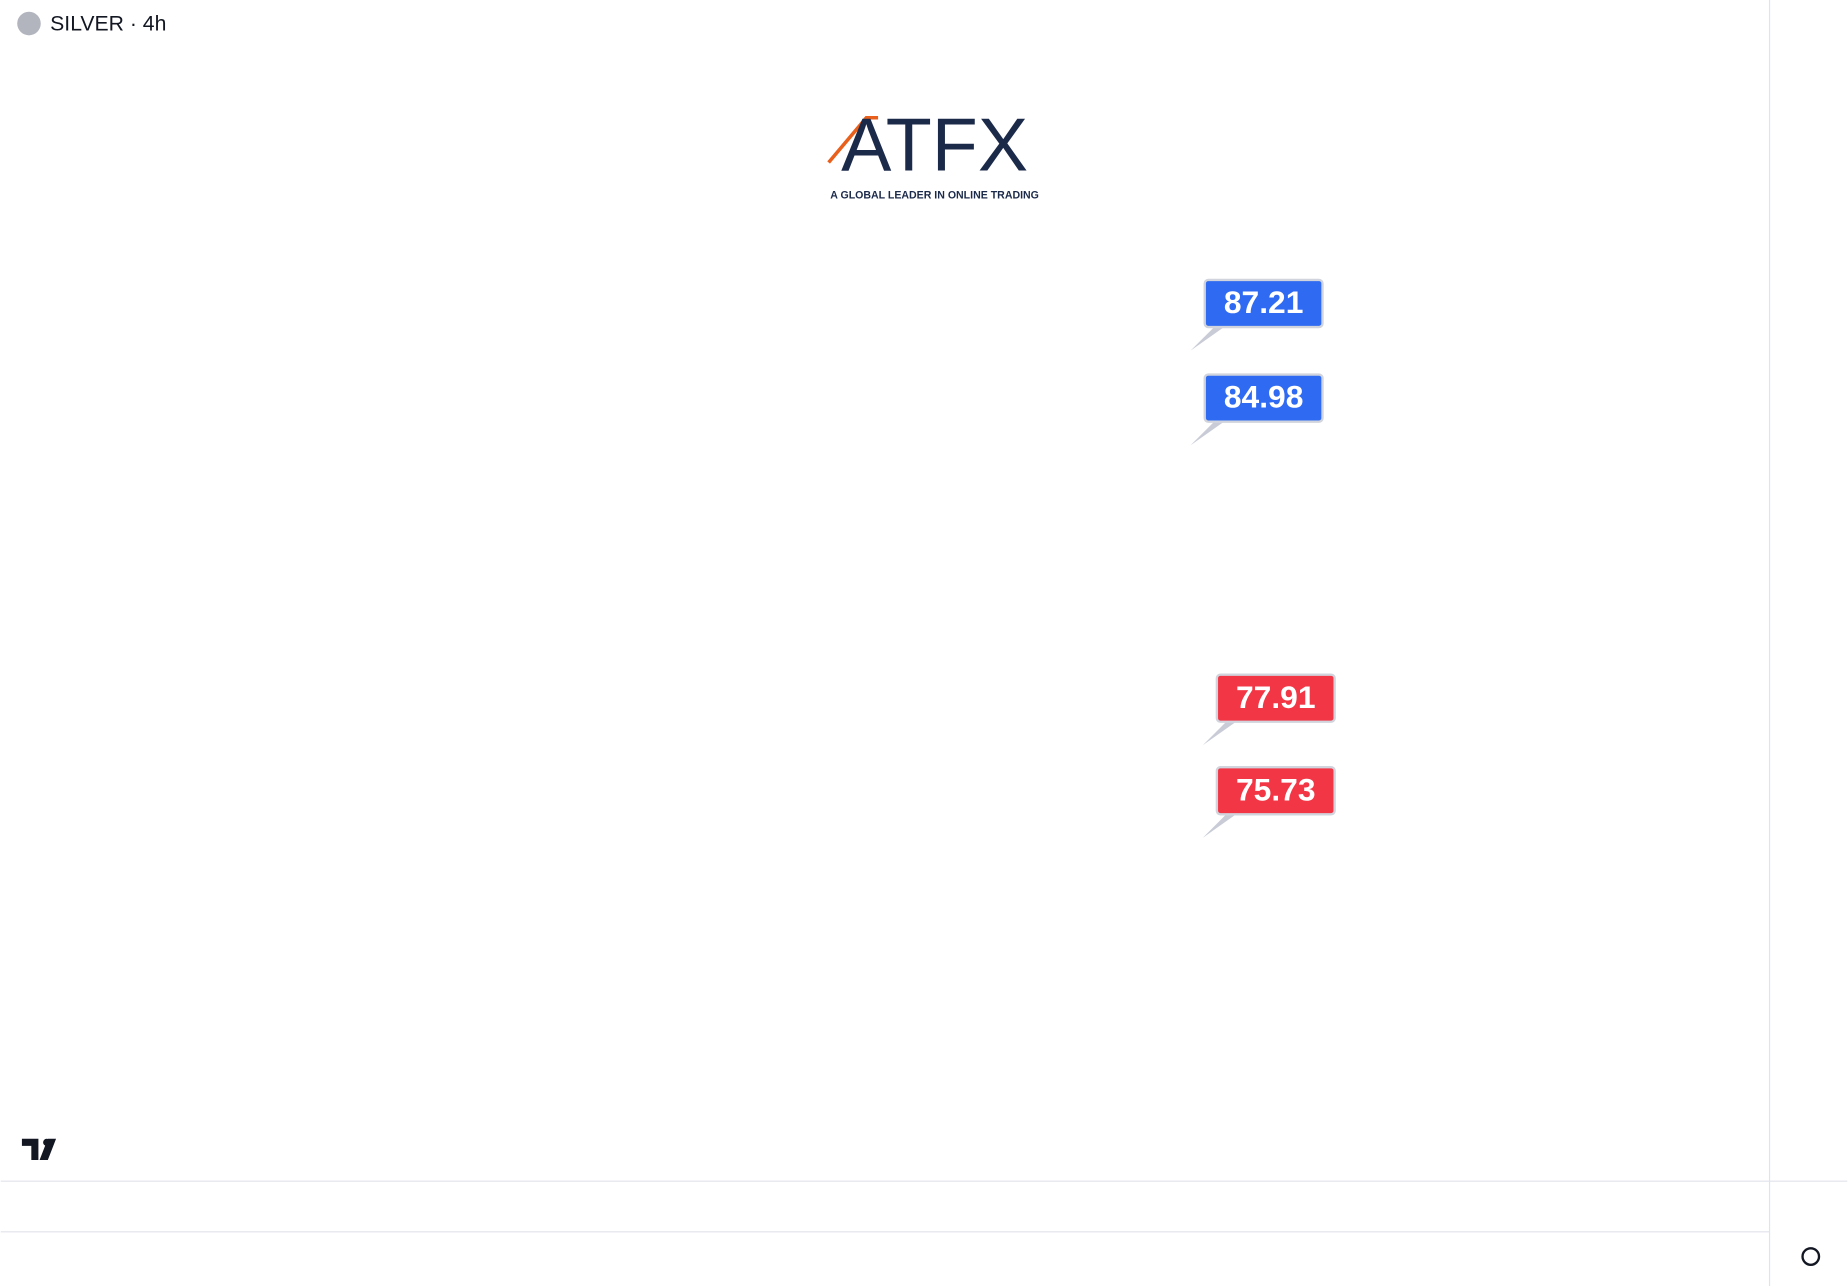  What do you see at coordinates (108, 23) in the screenshot?
I see `chart-title: SILVER · 4h` at bounding box center [108, 23].